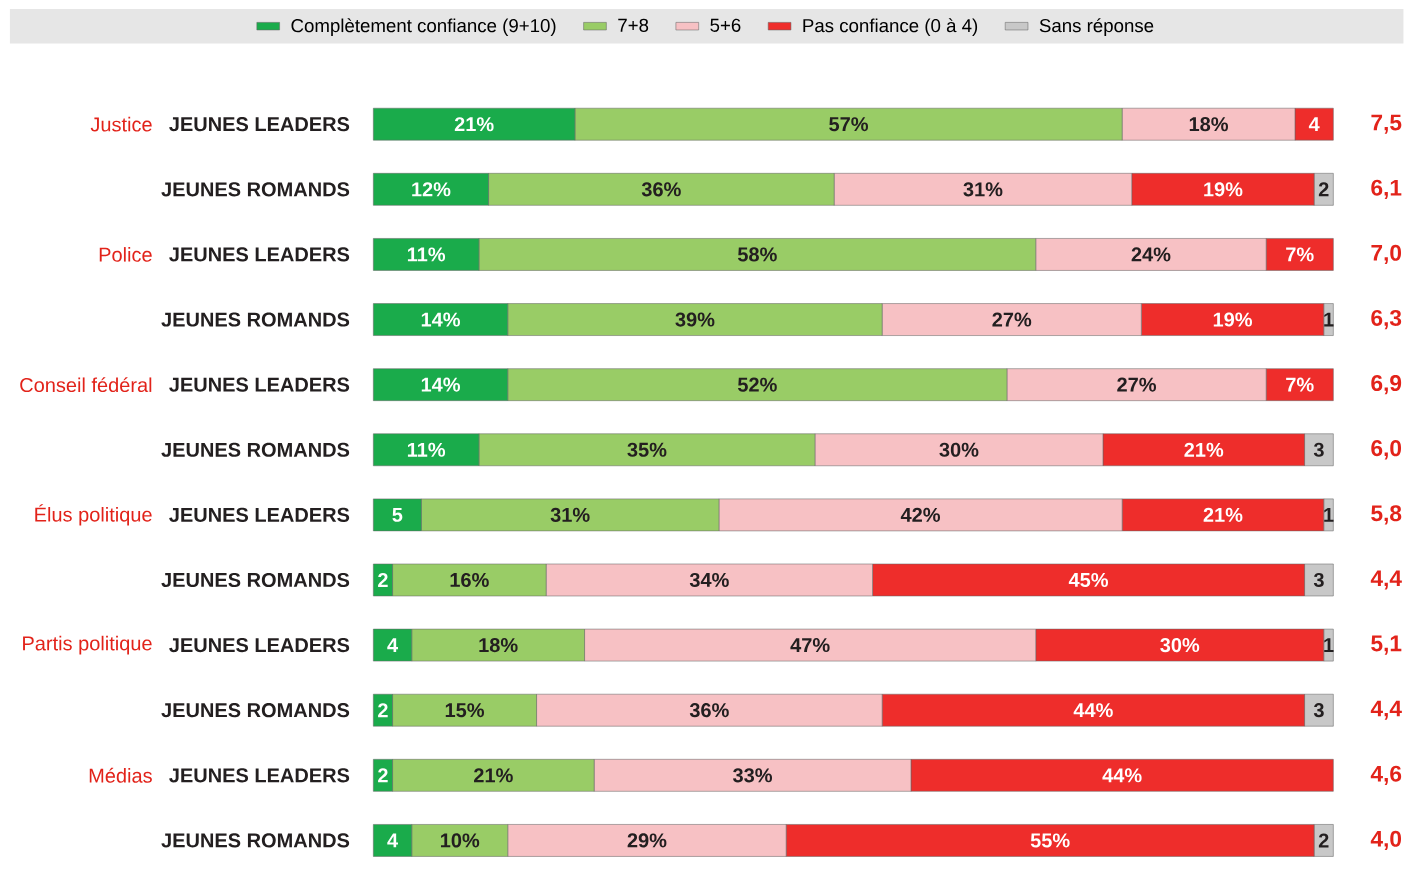 The image size is (1408, 873). Describe the element at coordinates (86, 385) in the screenshot. I see `text: Conseil fédéral` at that location.